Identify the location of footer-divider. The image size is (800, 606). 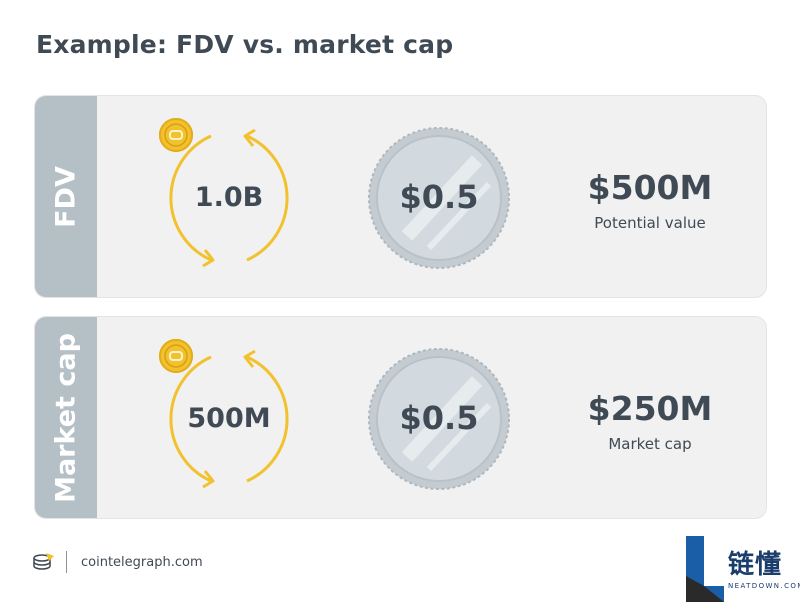
(66, 562).